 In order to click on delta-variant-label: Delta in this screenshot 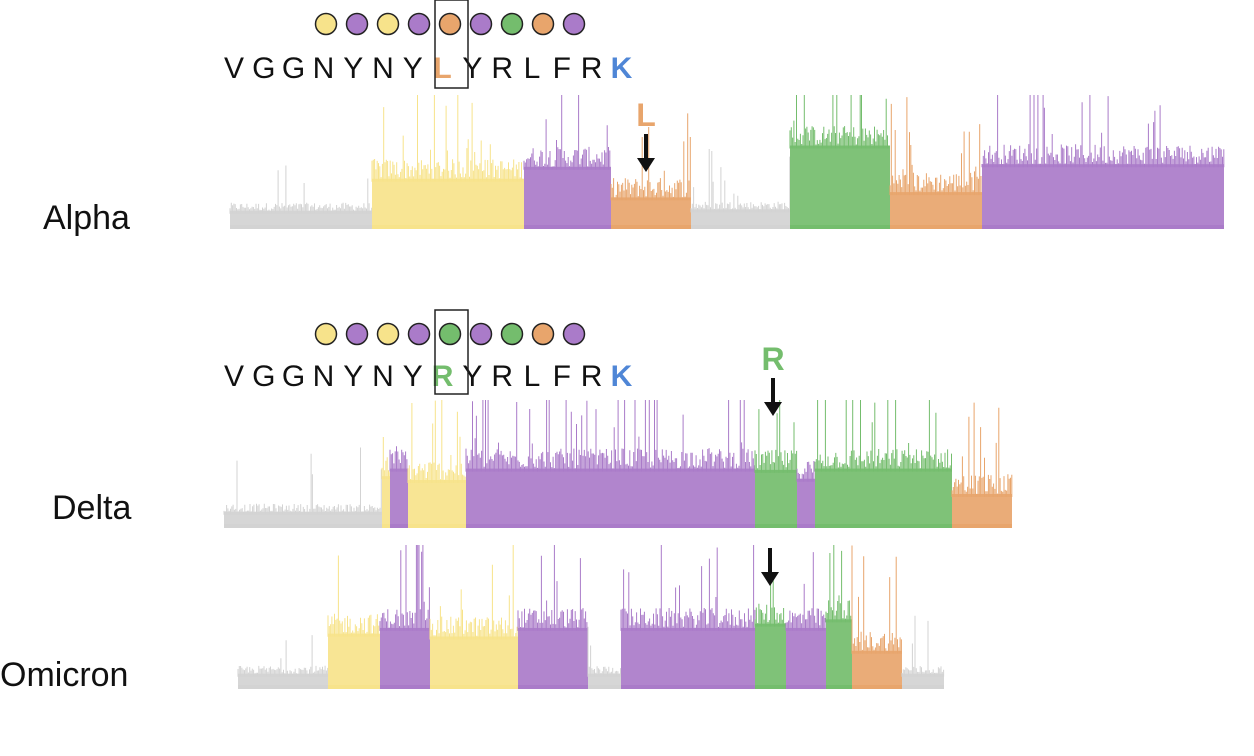, I will do `click(91, 508)`.